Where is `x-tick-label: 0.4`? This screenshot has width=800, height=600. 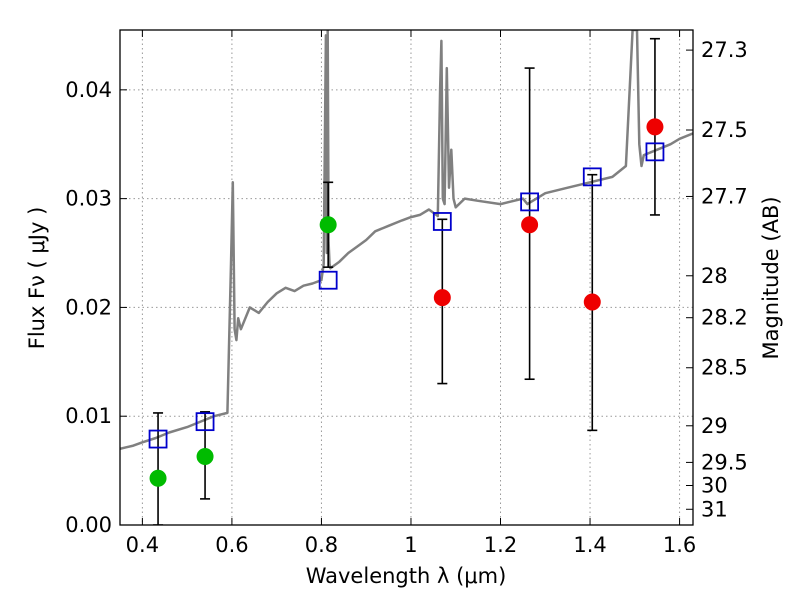 x-tick-label: 0.4 is located at coordinates (142, 545).